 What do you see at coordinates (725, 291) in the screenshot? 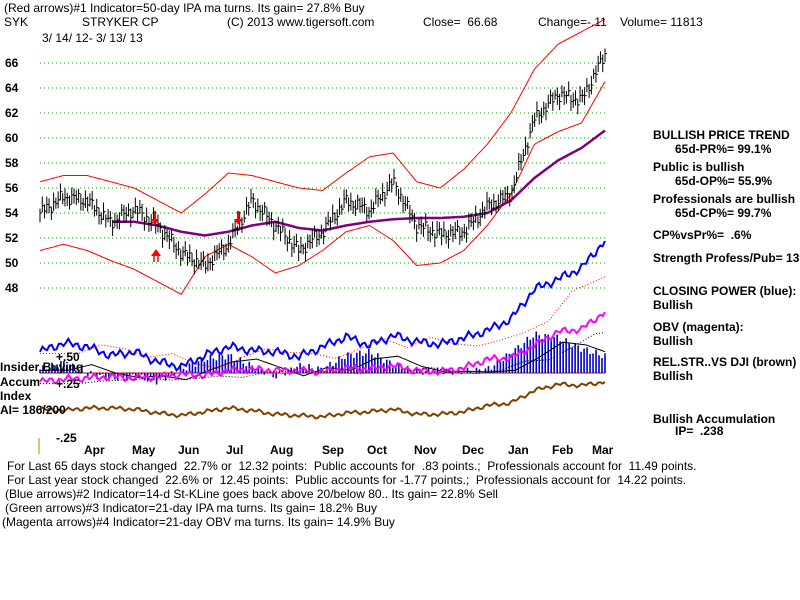
I see `closing-power-label: CLOSING POWER (blue):` at bounding box center [725, 291].